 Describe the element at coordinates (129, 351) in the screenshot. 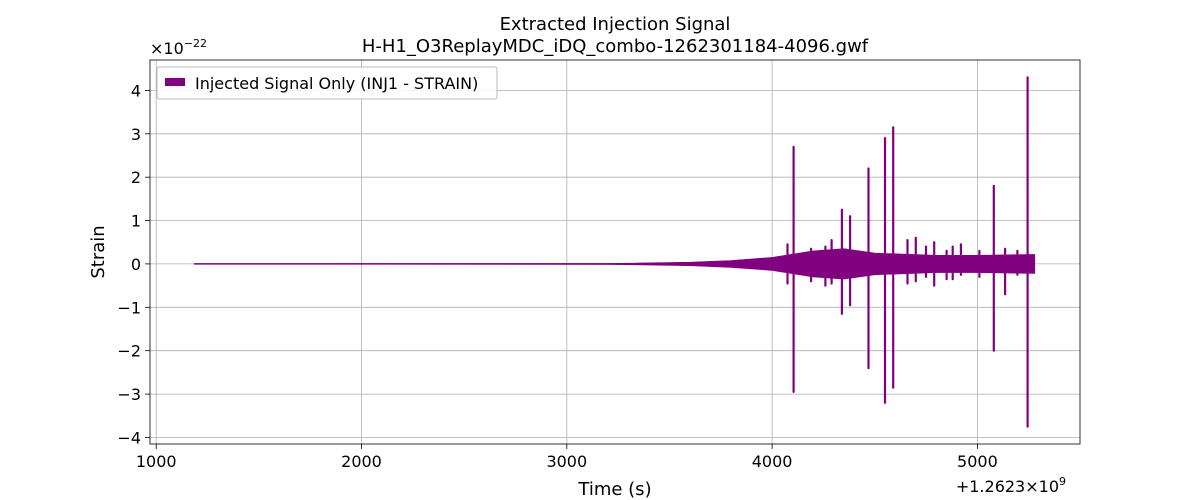

I see `y-tick-label: −2` at that location.